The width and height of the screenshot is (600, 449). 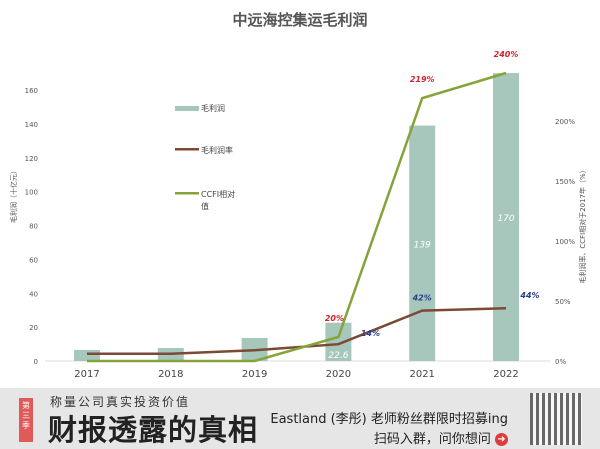 What do you see at coordinates (297, 331) in the screenshot?
I see `line-margin` at bounding box center [297, 331].